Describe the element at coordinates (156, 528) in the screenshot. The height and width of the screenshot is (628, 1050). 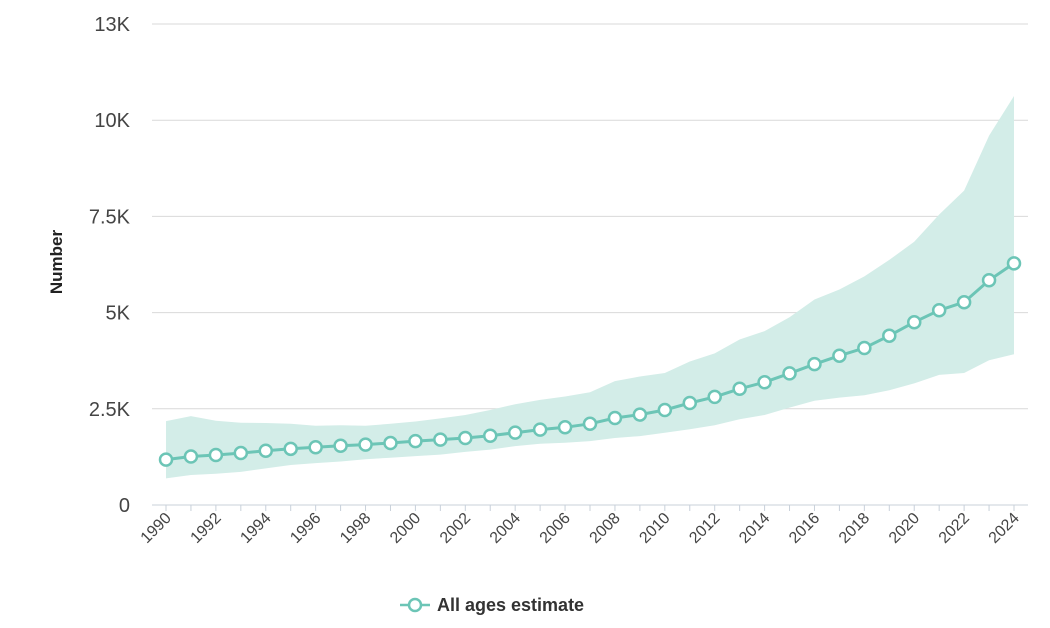
I see `x-tick-label: 1990` at that location.